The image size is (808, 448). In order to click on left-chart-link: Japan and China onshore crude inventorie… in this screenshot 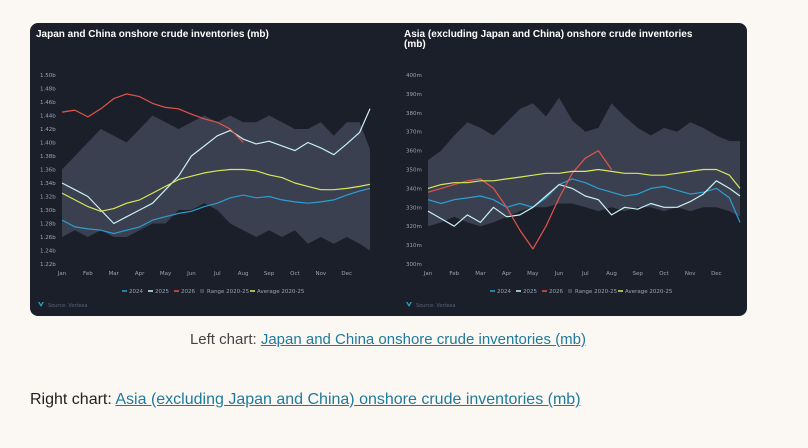, I will do `click(423, 339)`.